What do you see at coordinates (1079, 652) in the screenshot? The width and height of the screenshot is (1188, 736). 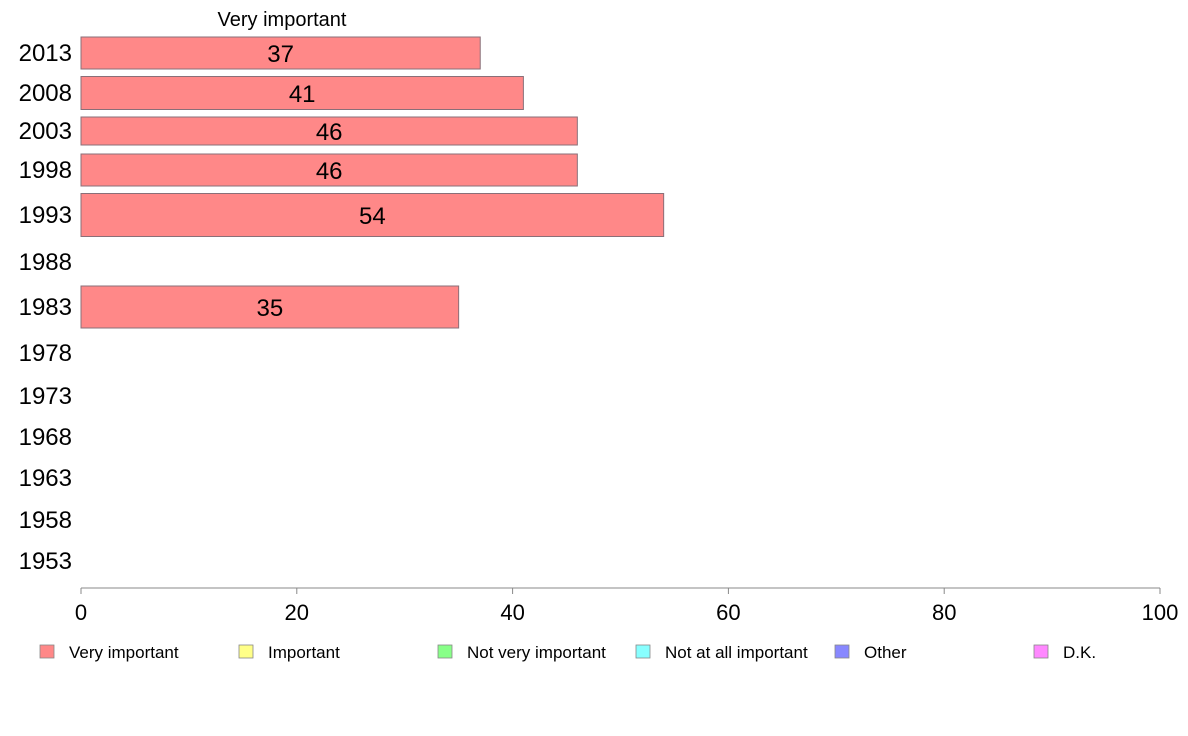 I see `legend-label: D.K.` at bounding box center [1079, 652].